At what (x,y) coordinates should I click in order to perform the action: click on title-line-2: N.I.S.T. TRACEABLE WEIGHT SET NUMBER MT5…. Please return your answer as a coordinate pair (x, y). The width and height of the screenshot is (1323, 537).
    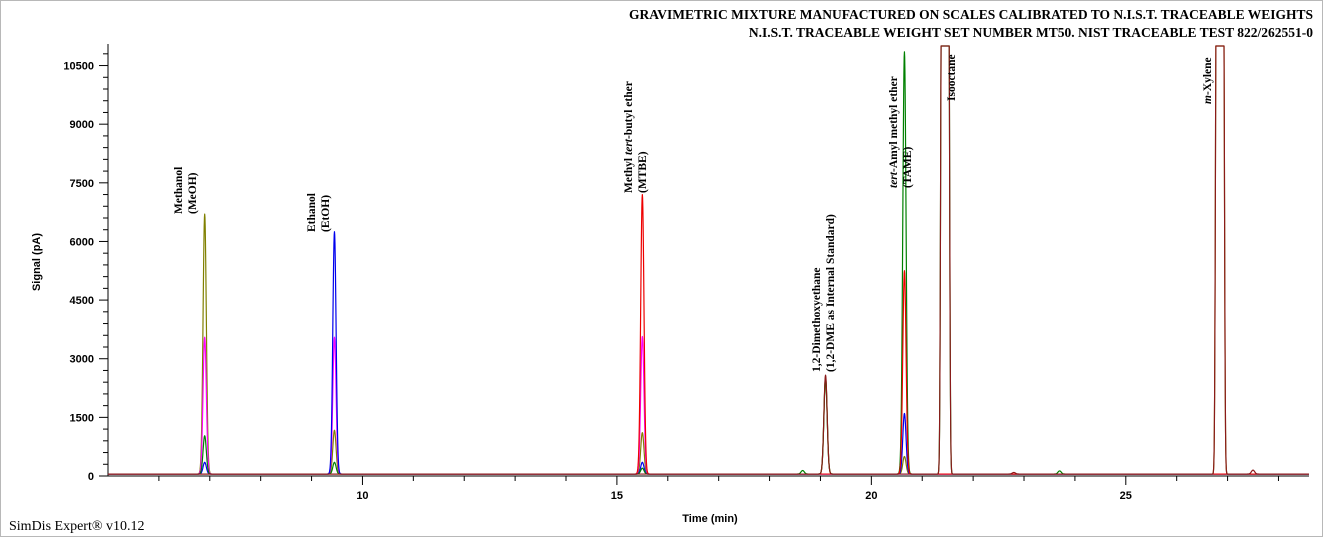
    Looking at the image, I should click on (1031, 32).